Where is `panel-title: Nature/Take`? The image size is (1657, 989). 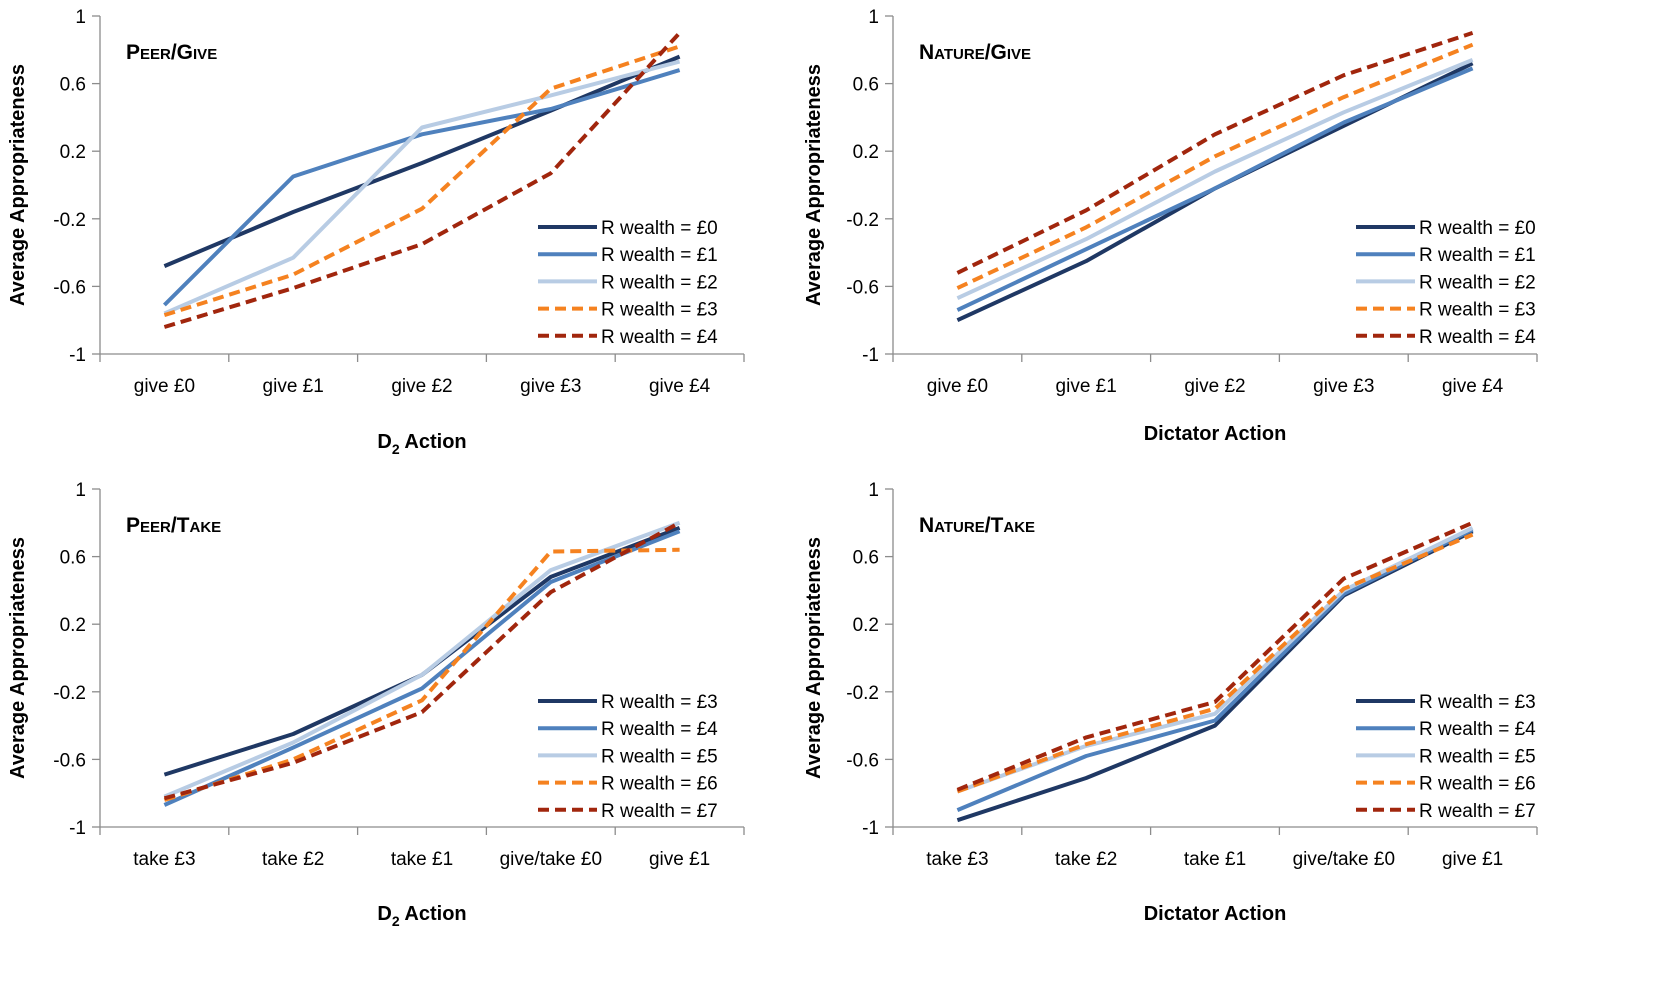 panel-title: Nature/Take is located at coordinates (977, 525).